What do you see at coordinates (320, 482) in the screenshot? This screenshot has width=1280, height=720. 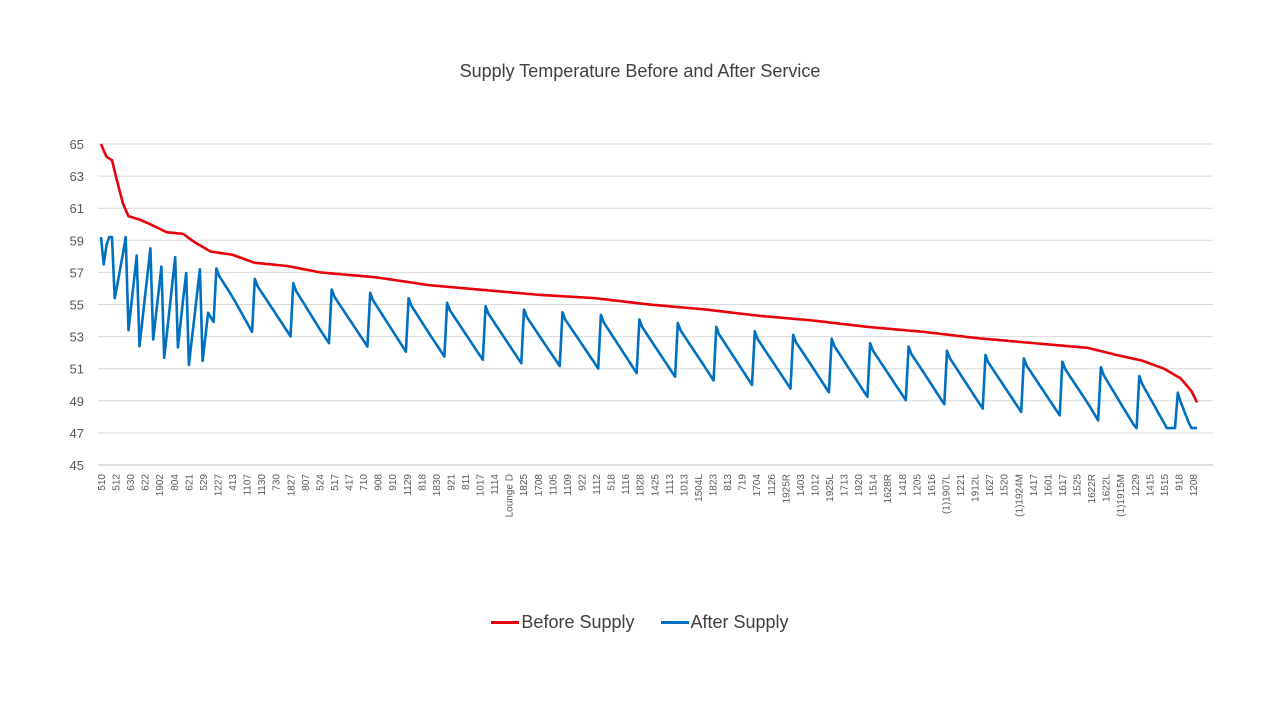 I see `x-tick-label: 524` at bounding box center [320, 482].